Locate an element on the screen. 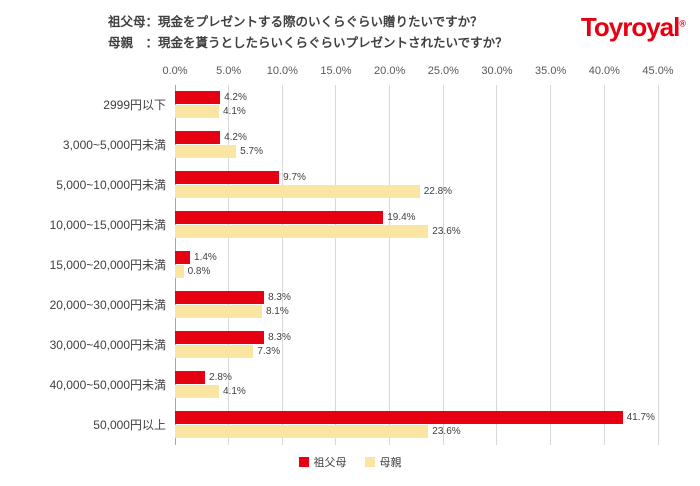 The height and width of the screenshot is (486, 700). x-tick-label: 15.0% is located at coordinates (336, 70).